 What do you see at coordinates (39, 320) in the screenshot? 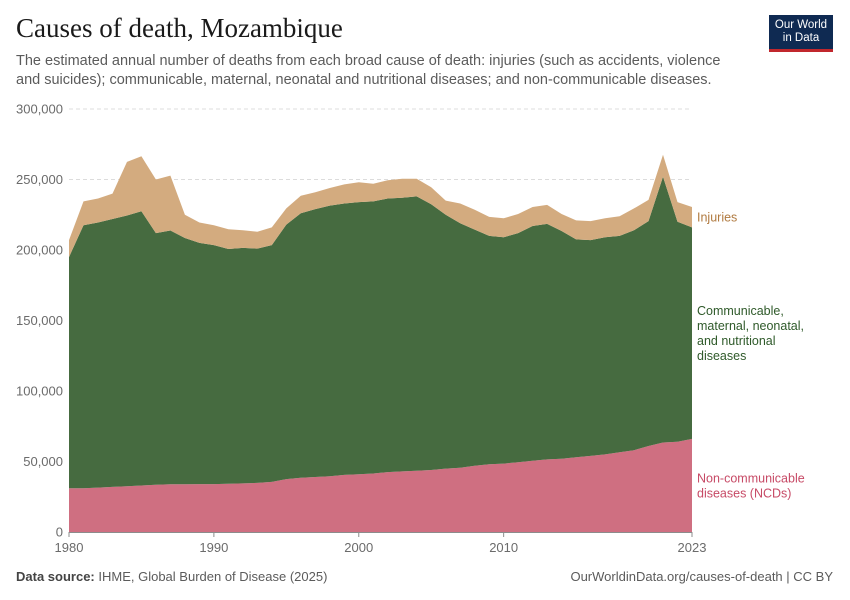
I see `y-tick-label: 150,000` at bounding box center [39, 320].